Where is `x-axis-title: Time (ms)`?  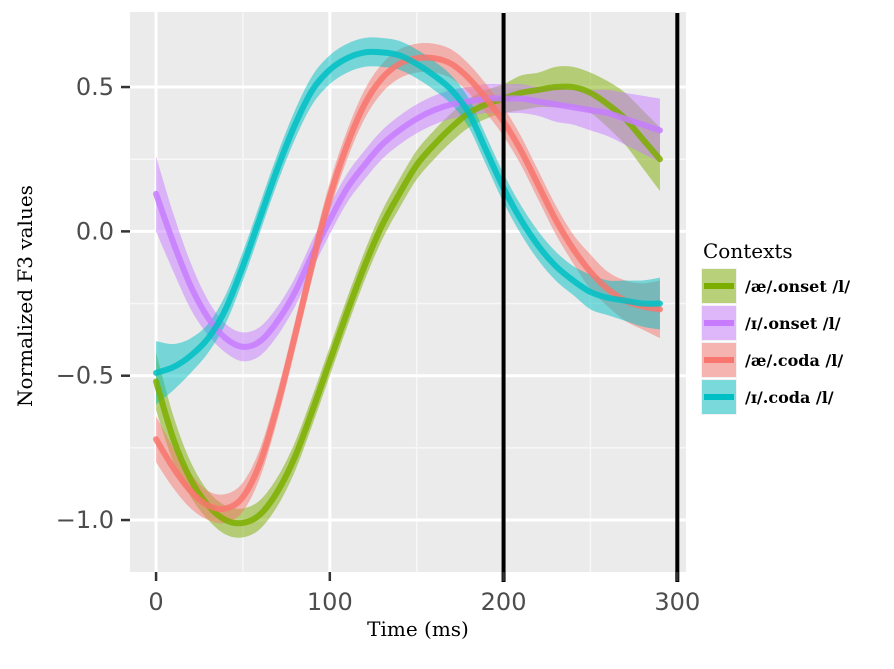 x-axis-title: Time (ms) is located at coordinates (418, 629).